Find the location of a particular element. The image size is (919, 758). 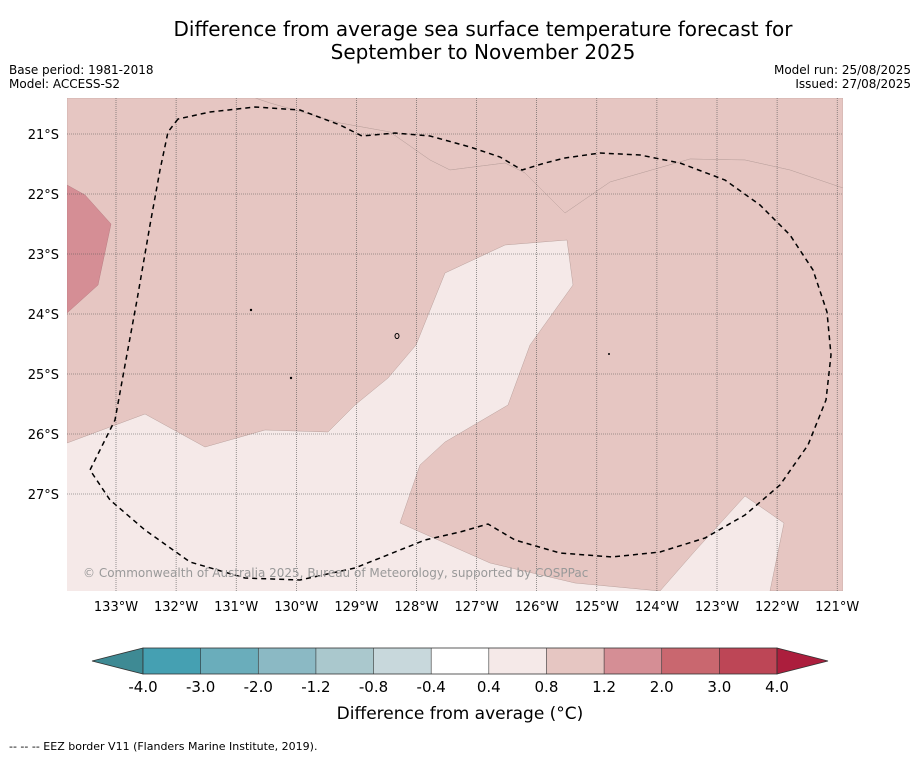

longitude-label: 133°W is located at coordinates (116, 607).